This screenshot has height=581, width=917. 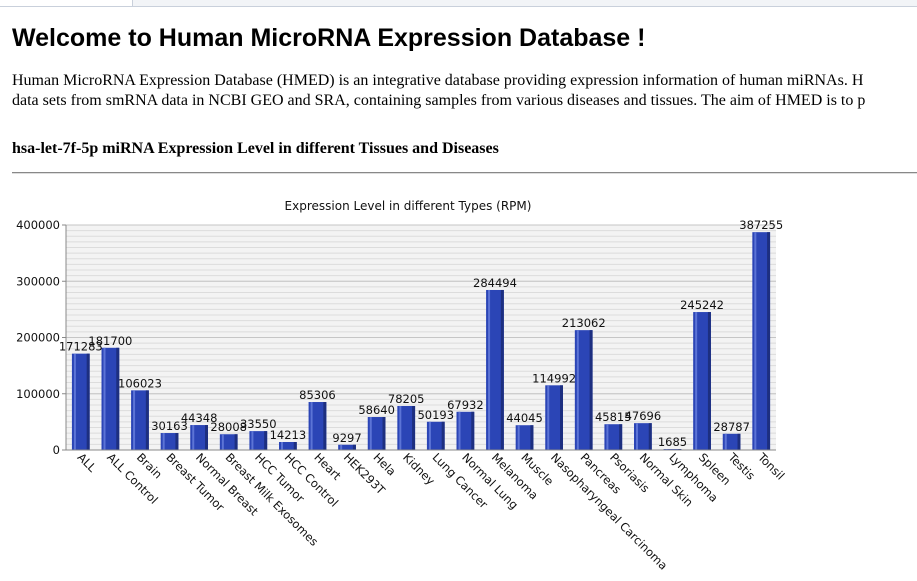 I want to click on value-label: 9297, so click(x=346, y=438).